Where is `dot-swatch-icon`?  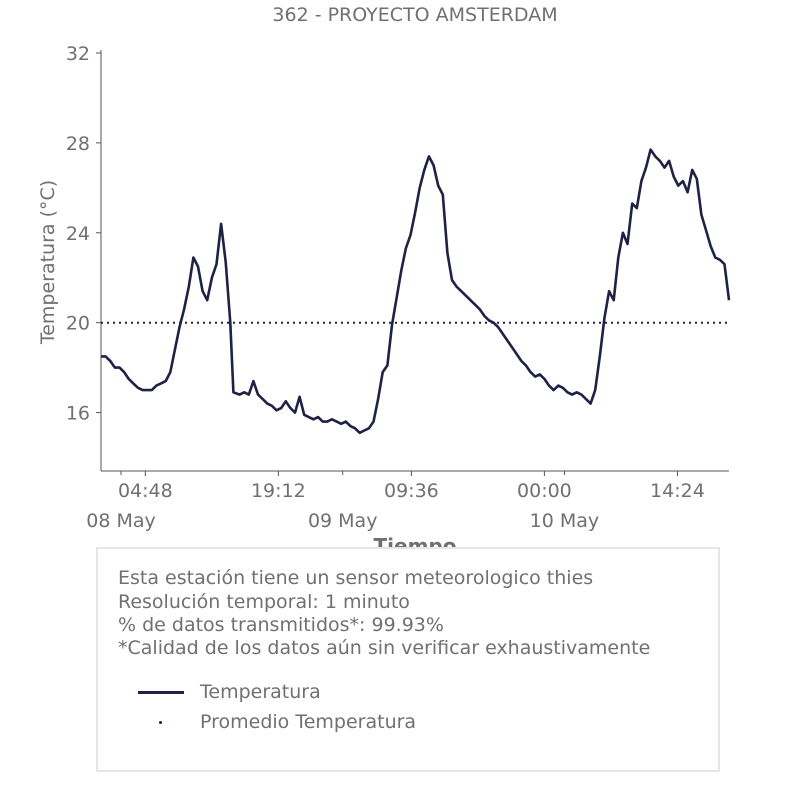
dot-swatch-icon is located at coordinates (160, 722).